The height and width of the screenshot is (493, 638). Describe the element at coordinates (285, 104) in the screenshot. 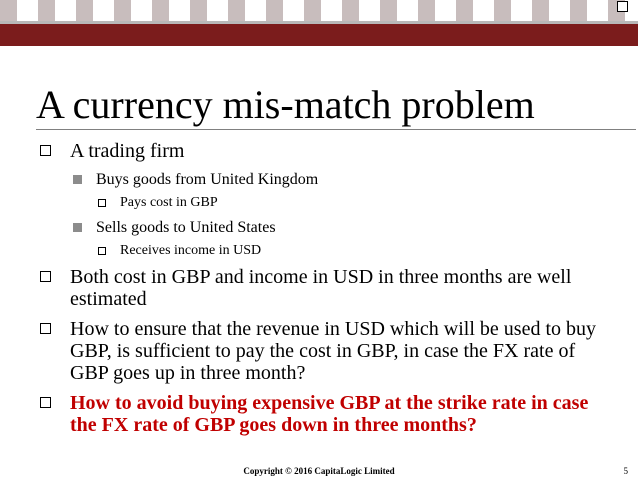

I see `slide-title: A currency mis-match problem` at that location.